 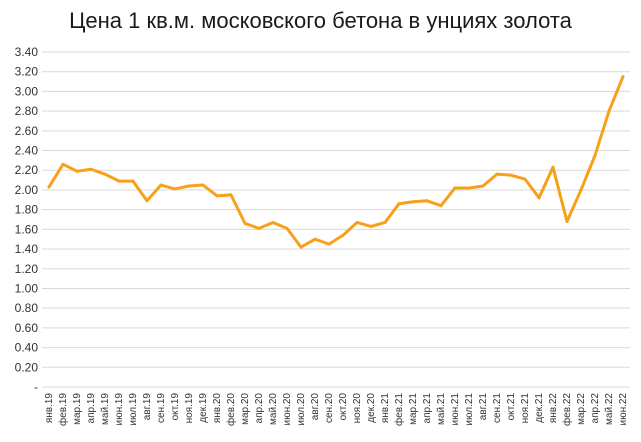 What do you see at coordinates (497, 408) in the screenshot?
I see `x-tick-label: сен.21` at bounding box center [497, 408].